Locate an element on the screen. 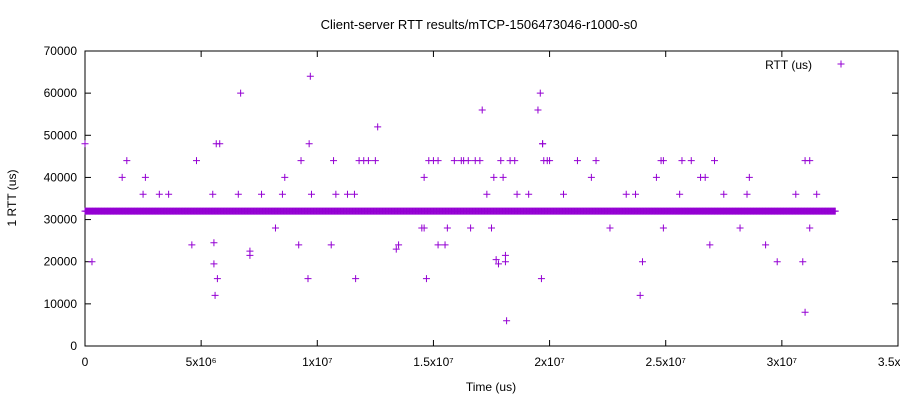  legend-marker-symbol is located at coordinates (841, 64).